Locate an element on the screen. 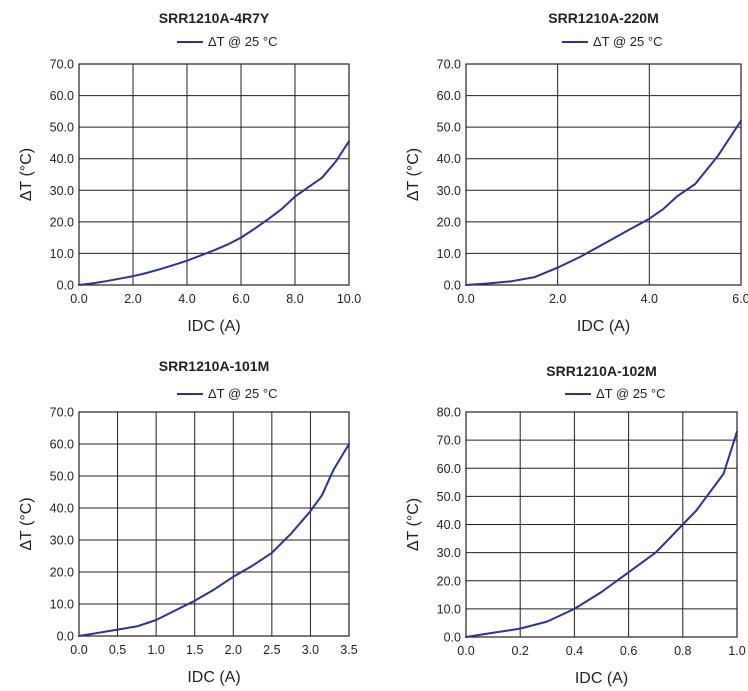 The image size is (748, 691). chart-title: SRR1210A-220M is located at coordinates (603, 18).